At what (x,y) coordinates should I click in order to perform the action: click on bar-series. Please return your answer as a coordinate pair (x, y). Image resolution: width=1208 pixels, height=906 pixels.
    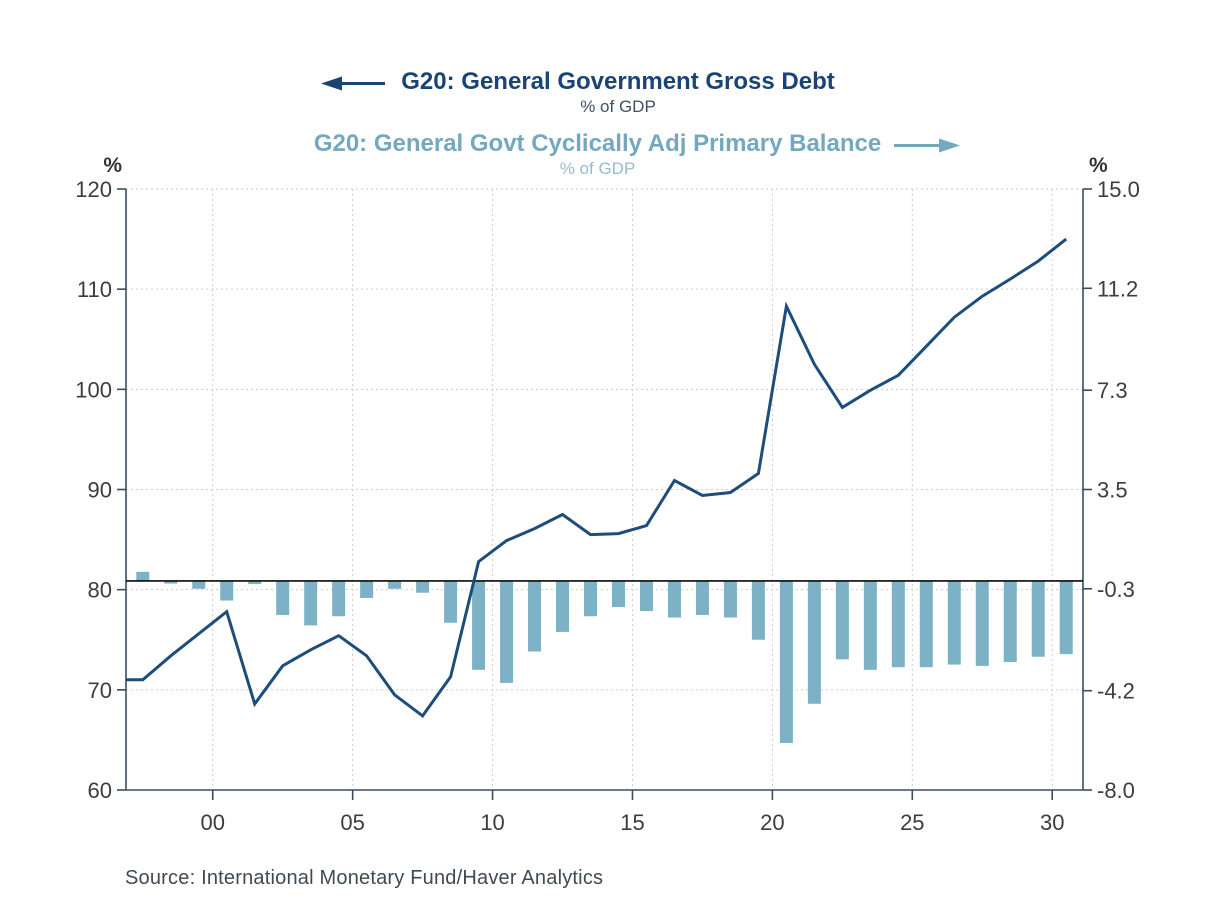
    Looking at the image, I should click on (604, 657).